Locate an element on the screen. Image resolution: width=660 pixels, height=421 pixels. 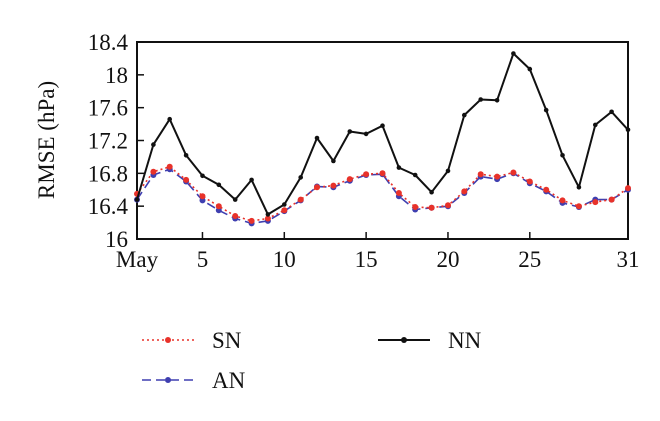
x-tick-label: May is located at coordinates (137, 259).